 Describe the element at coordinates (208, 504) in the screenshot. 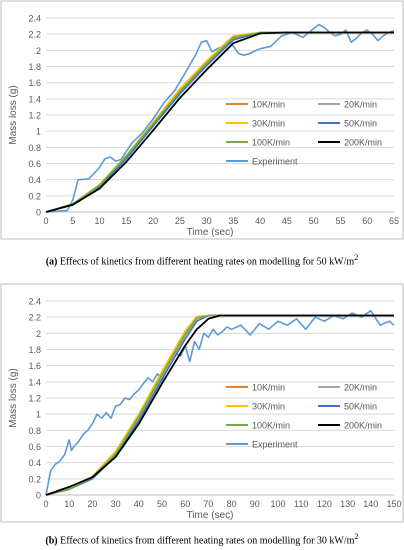

I see `chart-b-xtick-label: 70` at that location.